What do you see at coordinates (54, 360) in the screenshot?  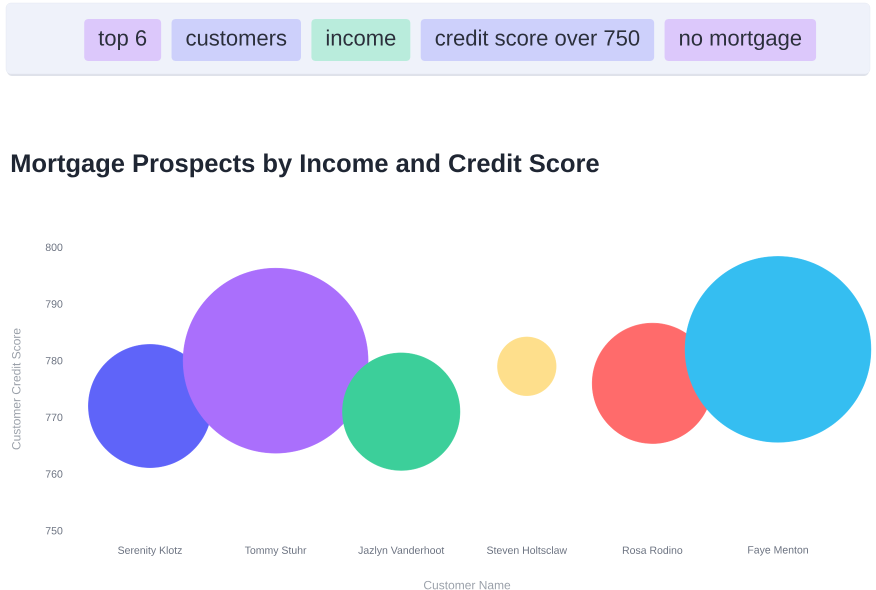 I see `y-tick-label: 780` at bounding box center [54, 360].